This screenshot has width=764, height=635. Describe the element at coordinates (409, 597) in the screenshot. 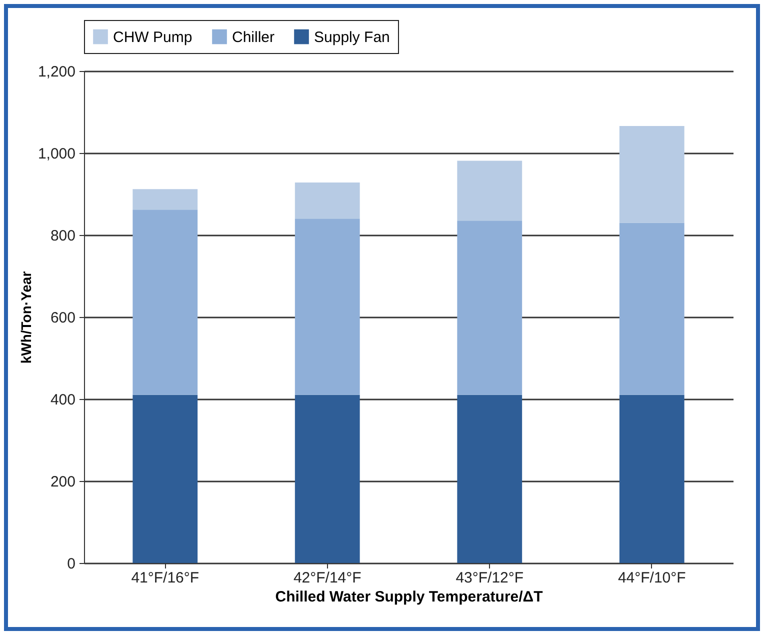

I see `x-axis-title: Chilled Water Supply Temperature/ΔT` at that location.